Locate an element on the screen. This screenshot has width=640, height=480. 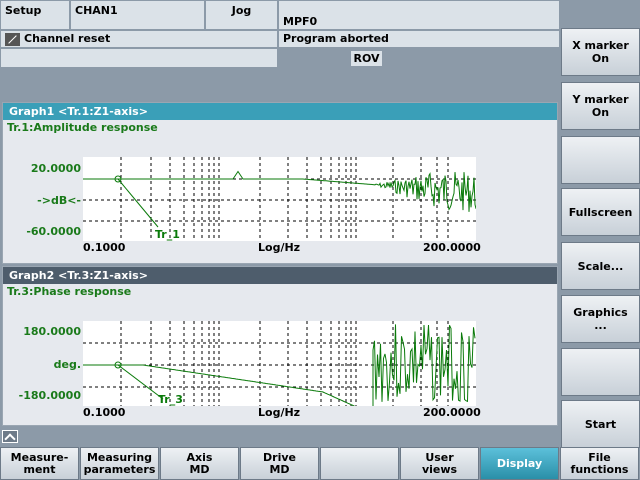
graph1-plot: Tr_1 is located at coordinates (279, 199).